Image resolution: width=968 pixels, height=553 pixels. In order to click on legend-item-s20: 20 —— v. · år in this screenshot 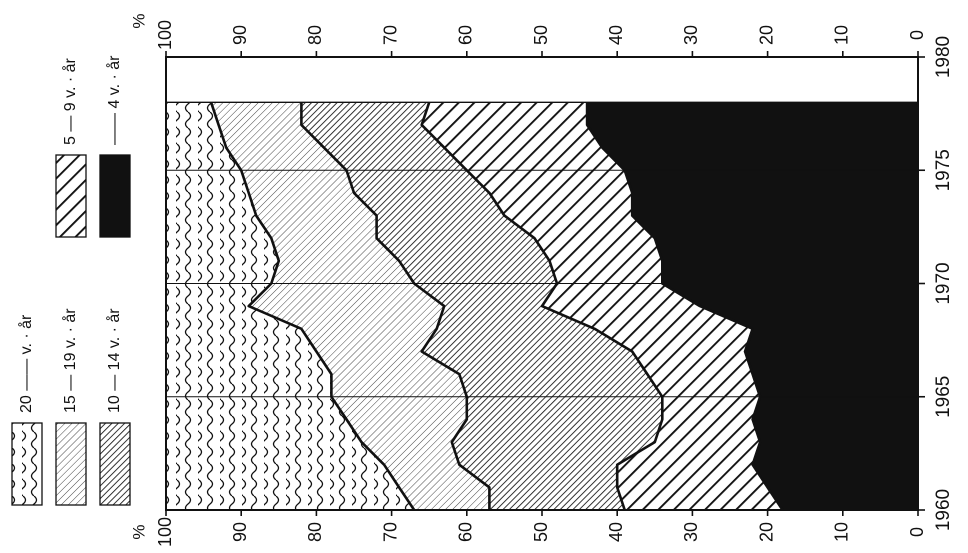, I will do `click(27, 410)`.